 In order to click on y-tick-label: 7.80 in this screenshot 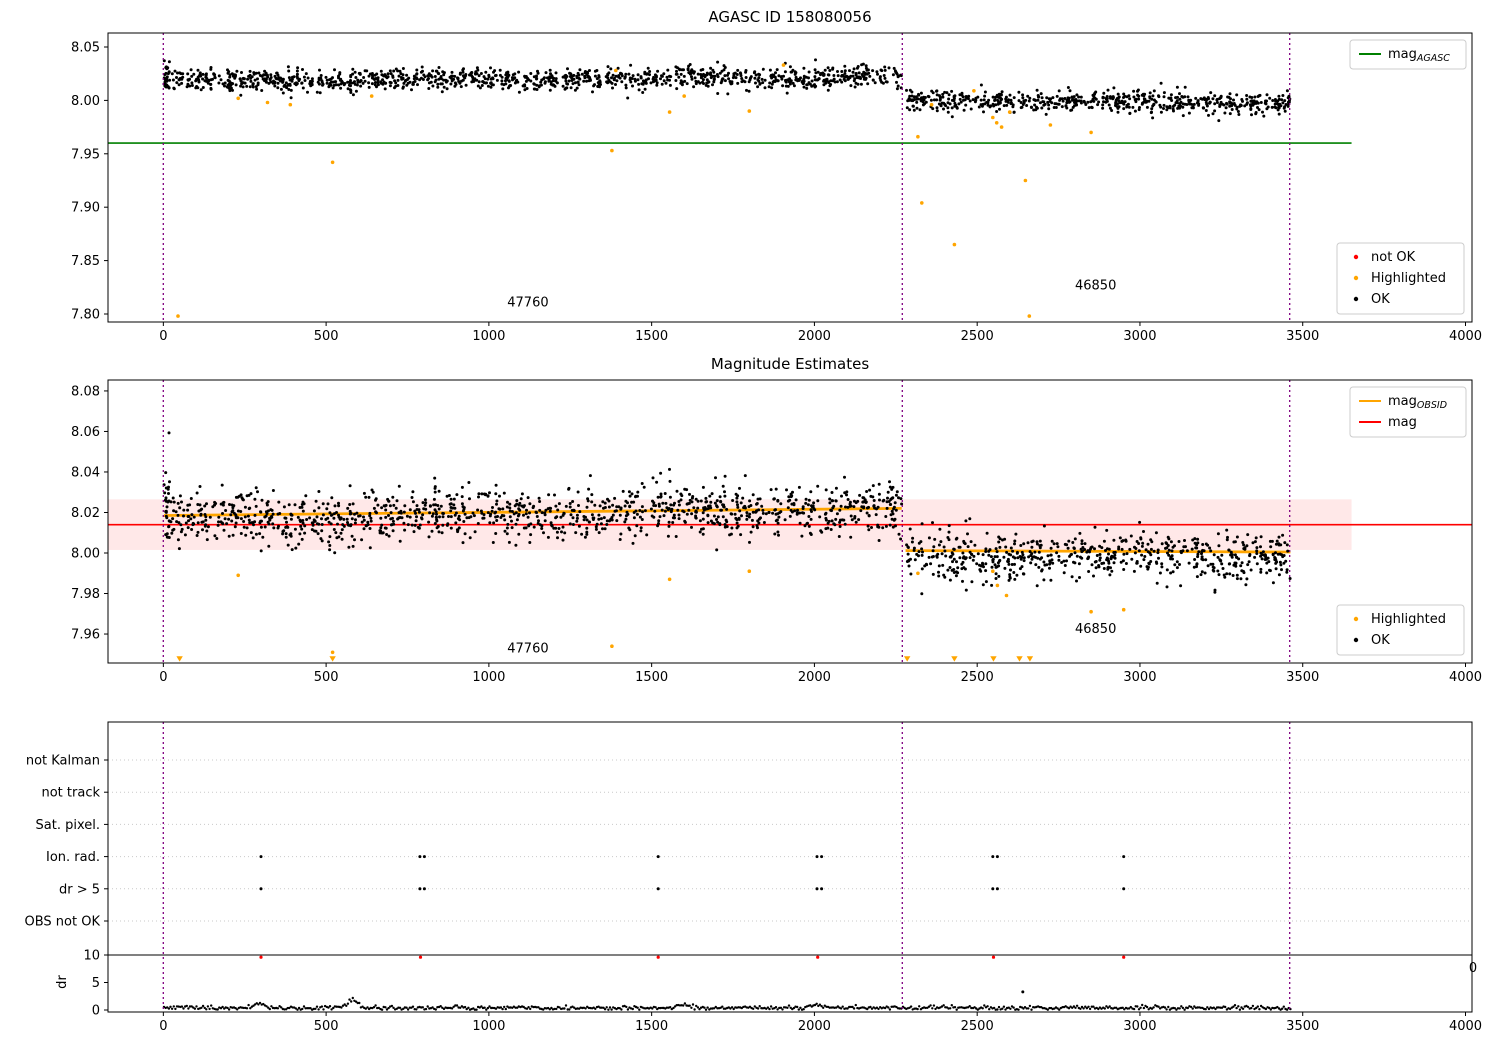, I will do `click(85, 314)`.